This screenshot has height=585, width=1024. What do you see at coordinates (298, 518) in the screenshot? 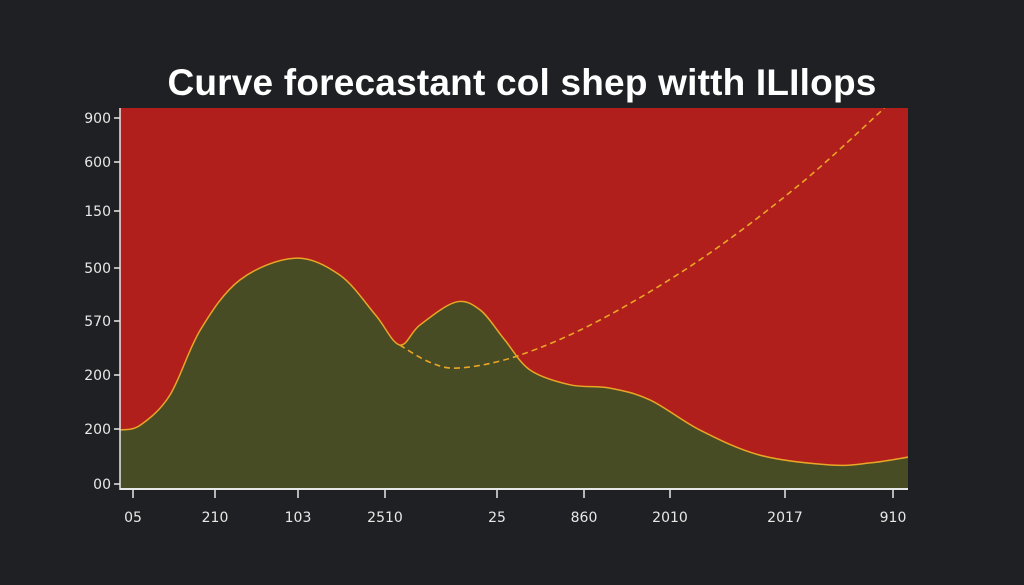
I see `x-tick-label: 103` at bounding box center [298, 518].